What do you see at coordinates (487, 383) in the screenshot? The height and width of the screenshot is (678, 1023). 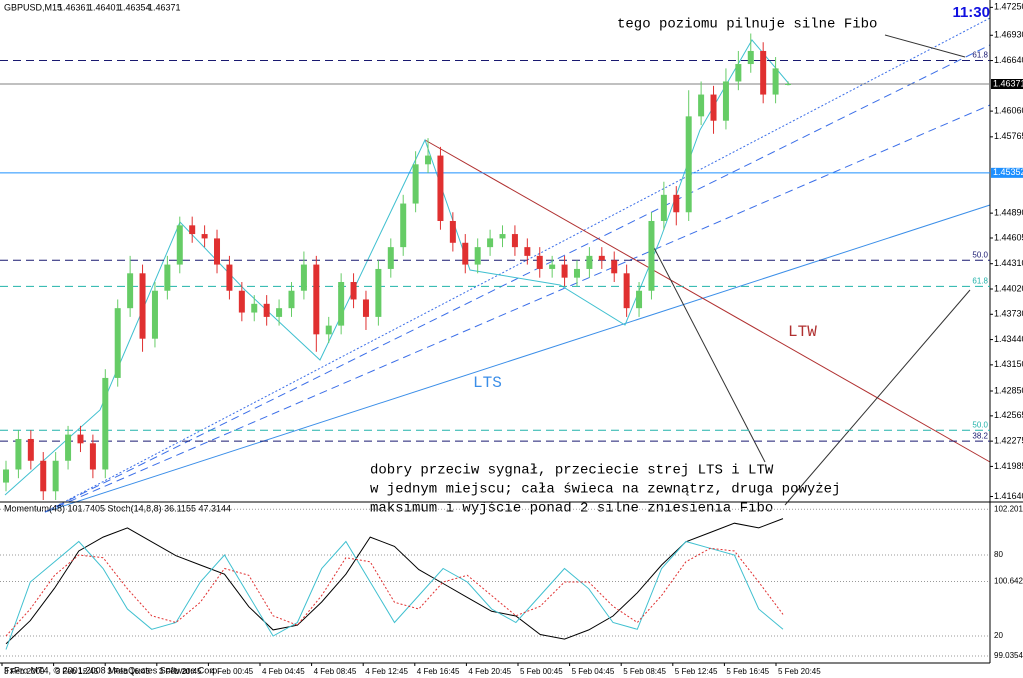 I see `annotation: LTS` at bounding box center [487, 383].